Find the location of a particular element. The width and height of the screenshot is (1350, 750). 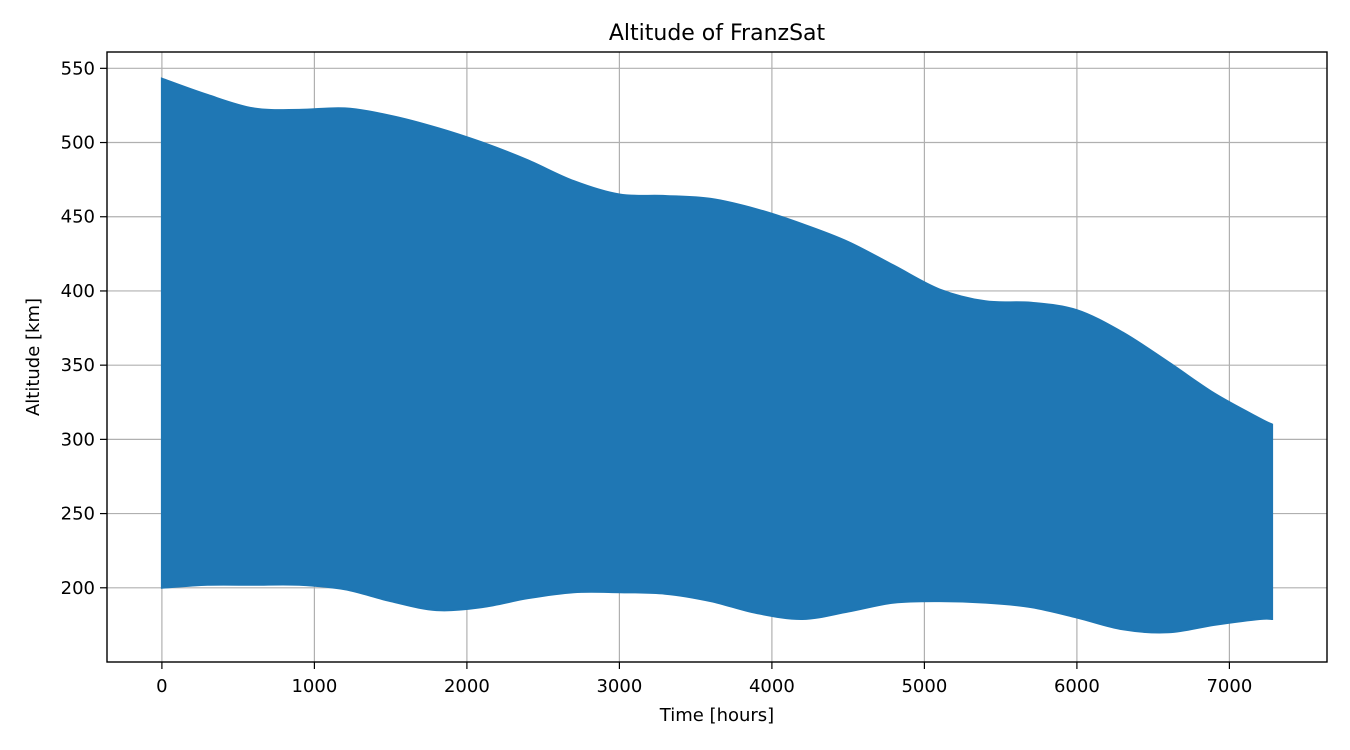

x-tick-label: 4000 is located at coordinates (772, 686).